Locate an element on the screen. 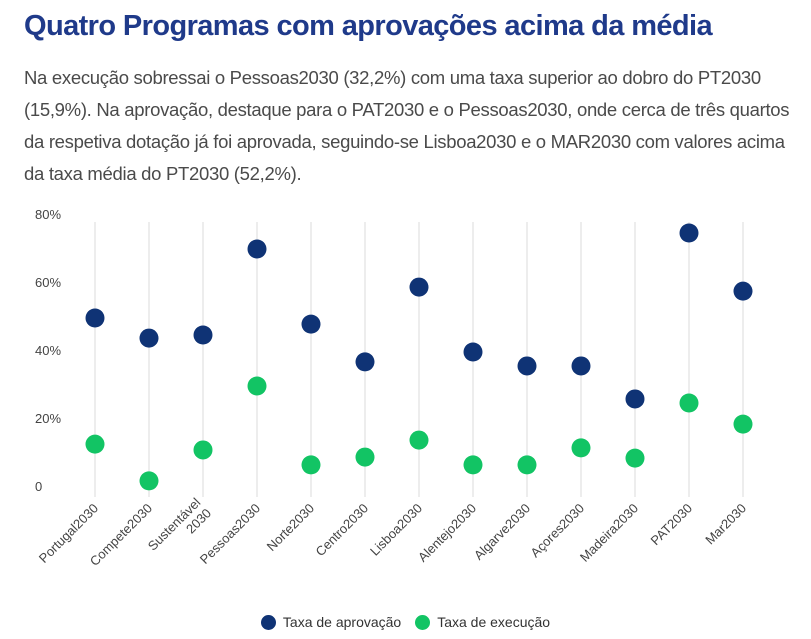 This screenshot has height=639, width=811. y-axis-ticks: 0 20% 40% 60% 80% is located at coordinates (48, 350).